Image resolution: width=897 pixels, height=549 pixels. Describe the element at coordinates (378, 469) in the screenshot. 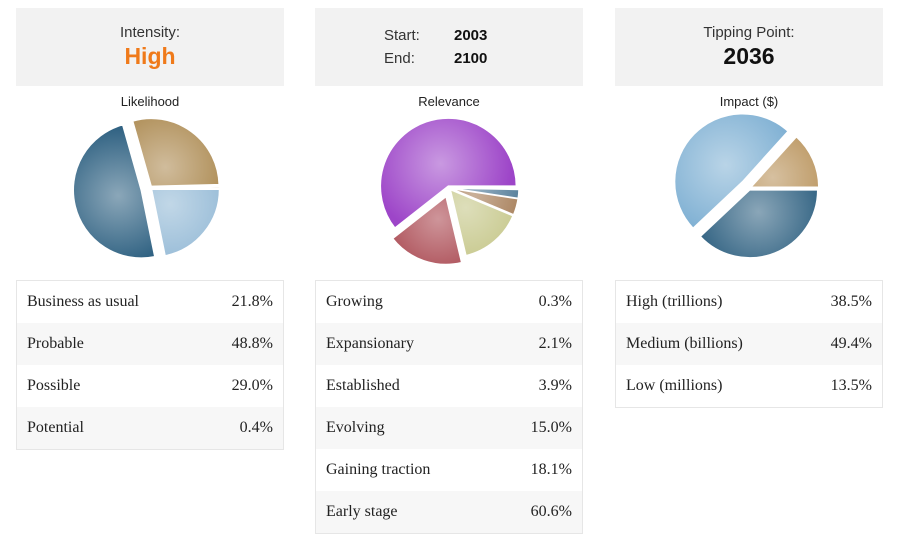

I see `row-label: Gaining traction` at that location.